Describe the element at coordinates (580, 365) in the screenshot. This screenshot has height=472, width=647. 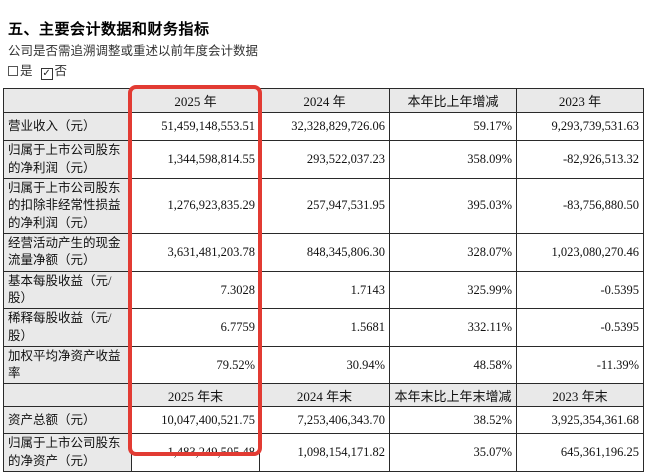
I see `value-2023: -11.39%` at that location.